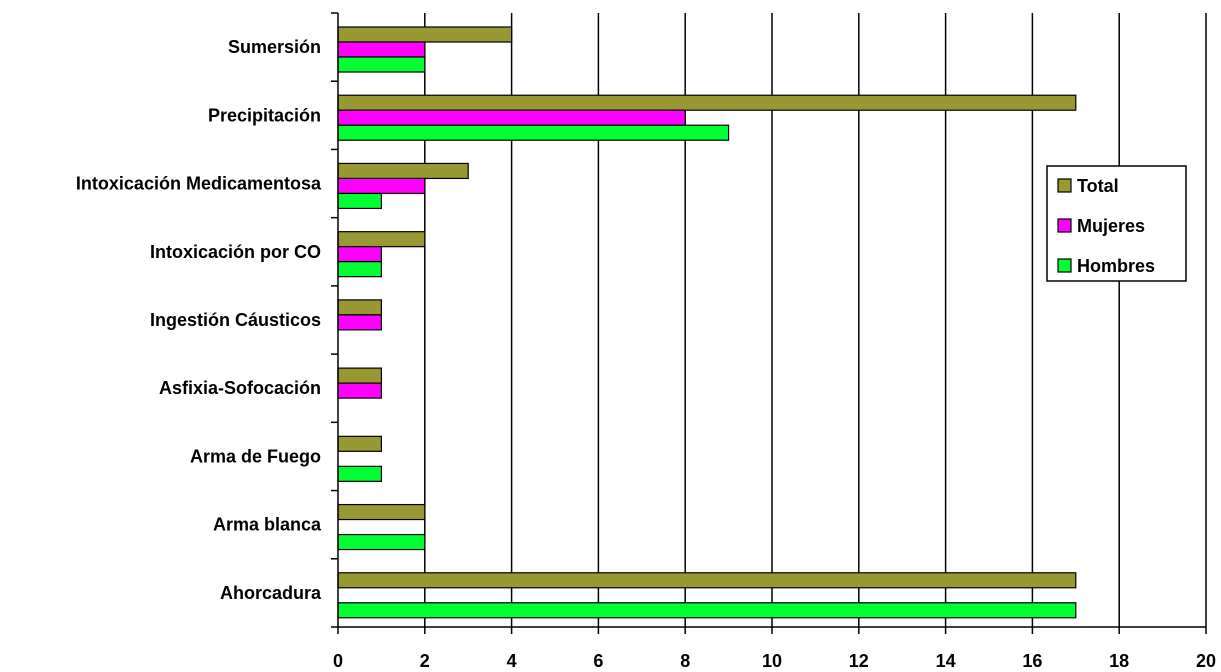 This screenshot has height=672, width=1221. Describe the element at coordinates (1098, 186) in the screenshot. I see `legend-label: Total` at that location.